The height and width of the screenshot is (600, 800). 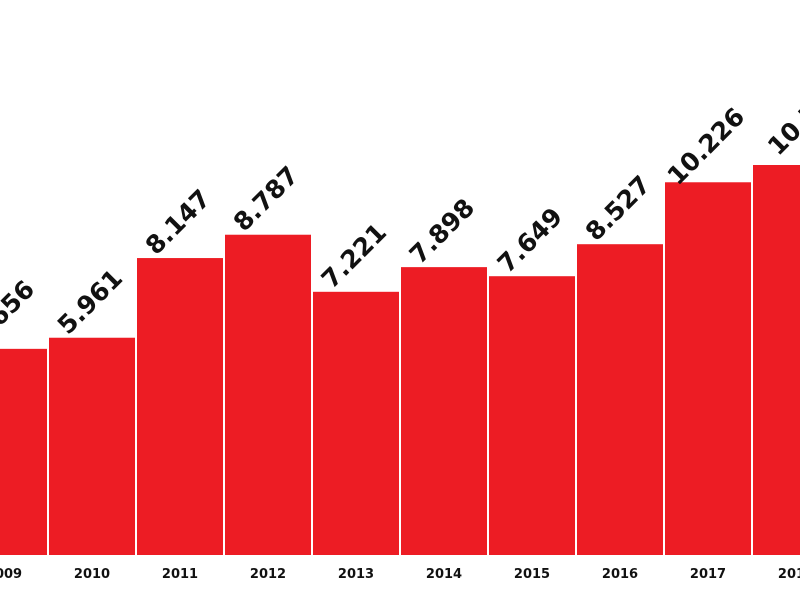 I want to click on tick-label-2015: 2015, so click(x=532, y=574).